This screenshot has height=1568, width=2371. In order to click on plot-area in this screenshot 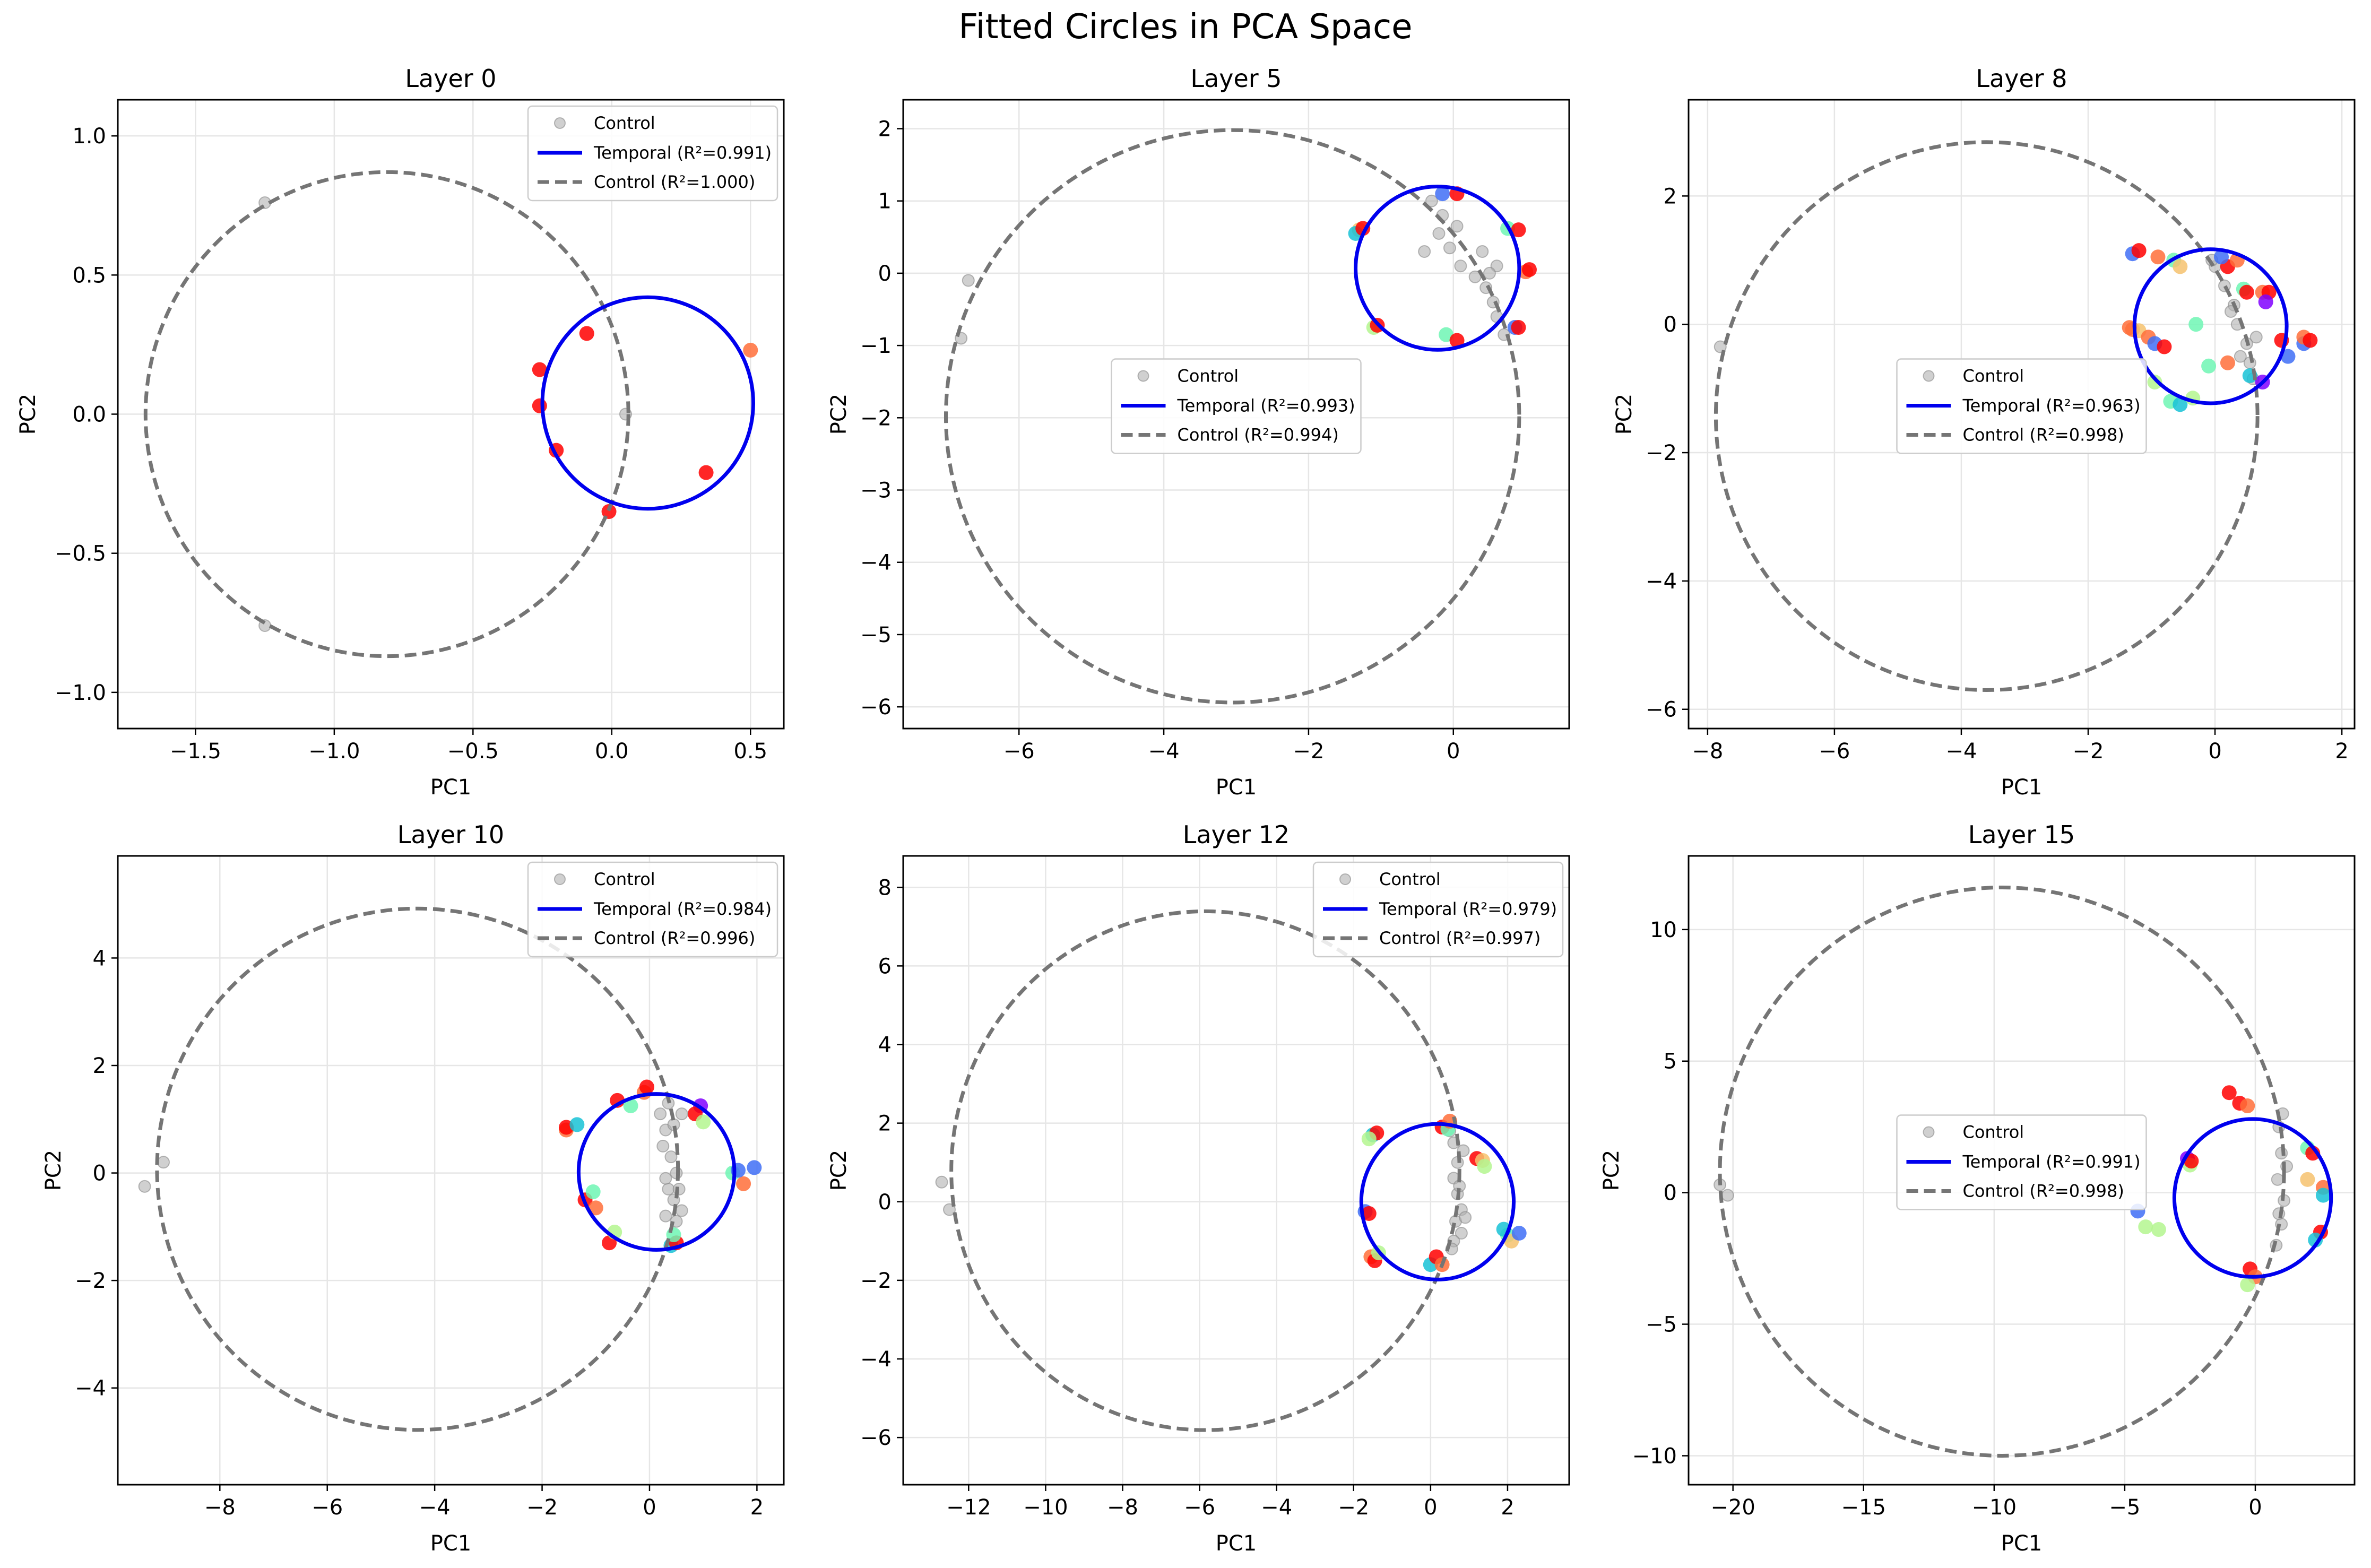, I will do `click(2023, 1171)`.